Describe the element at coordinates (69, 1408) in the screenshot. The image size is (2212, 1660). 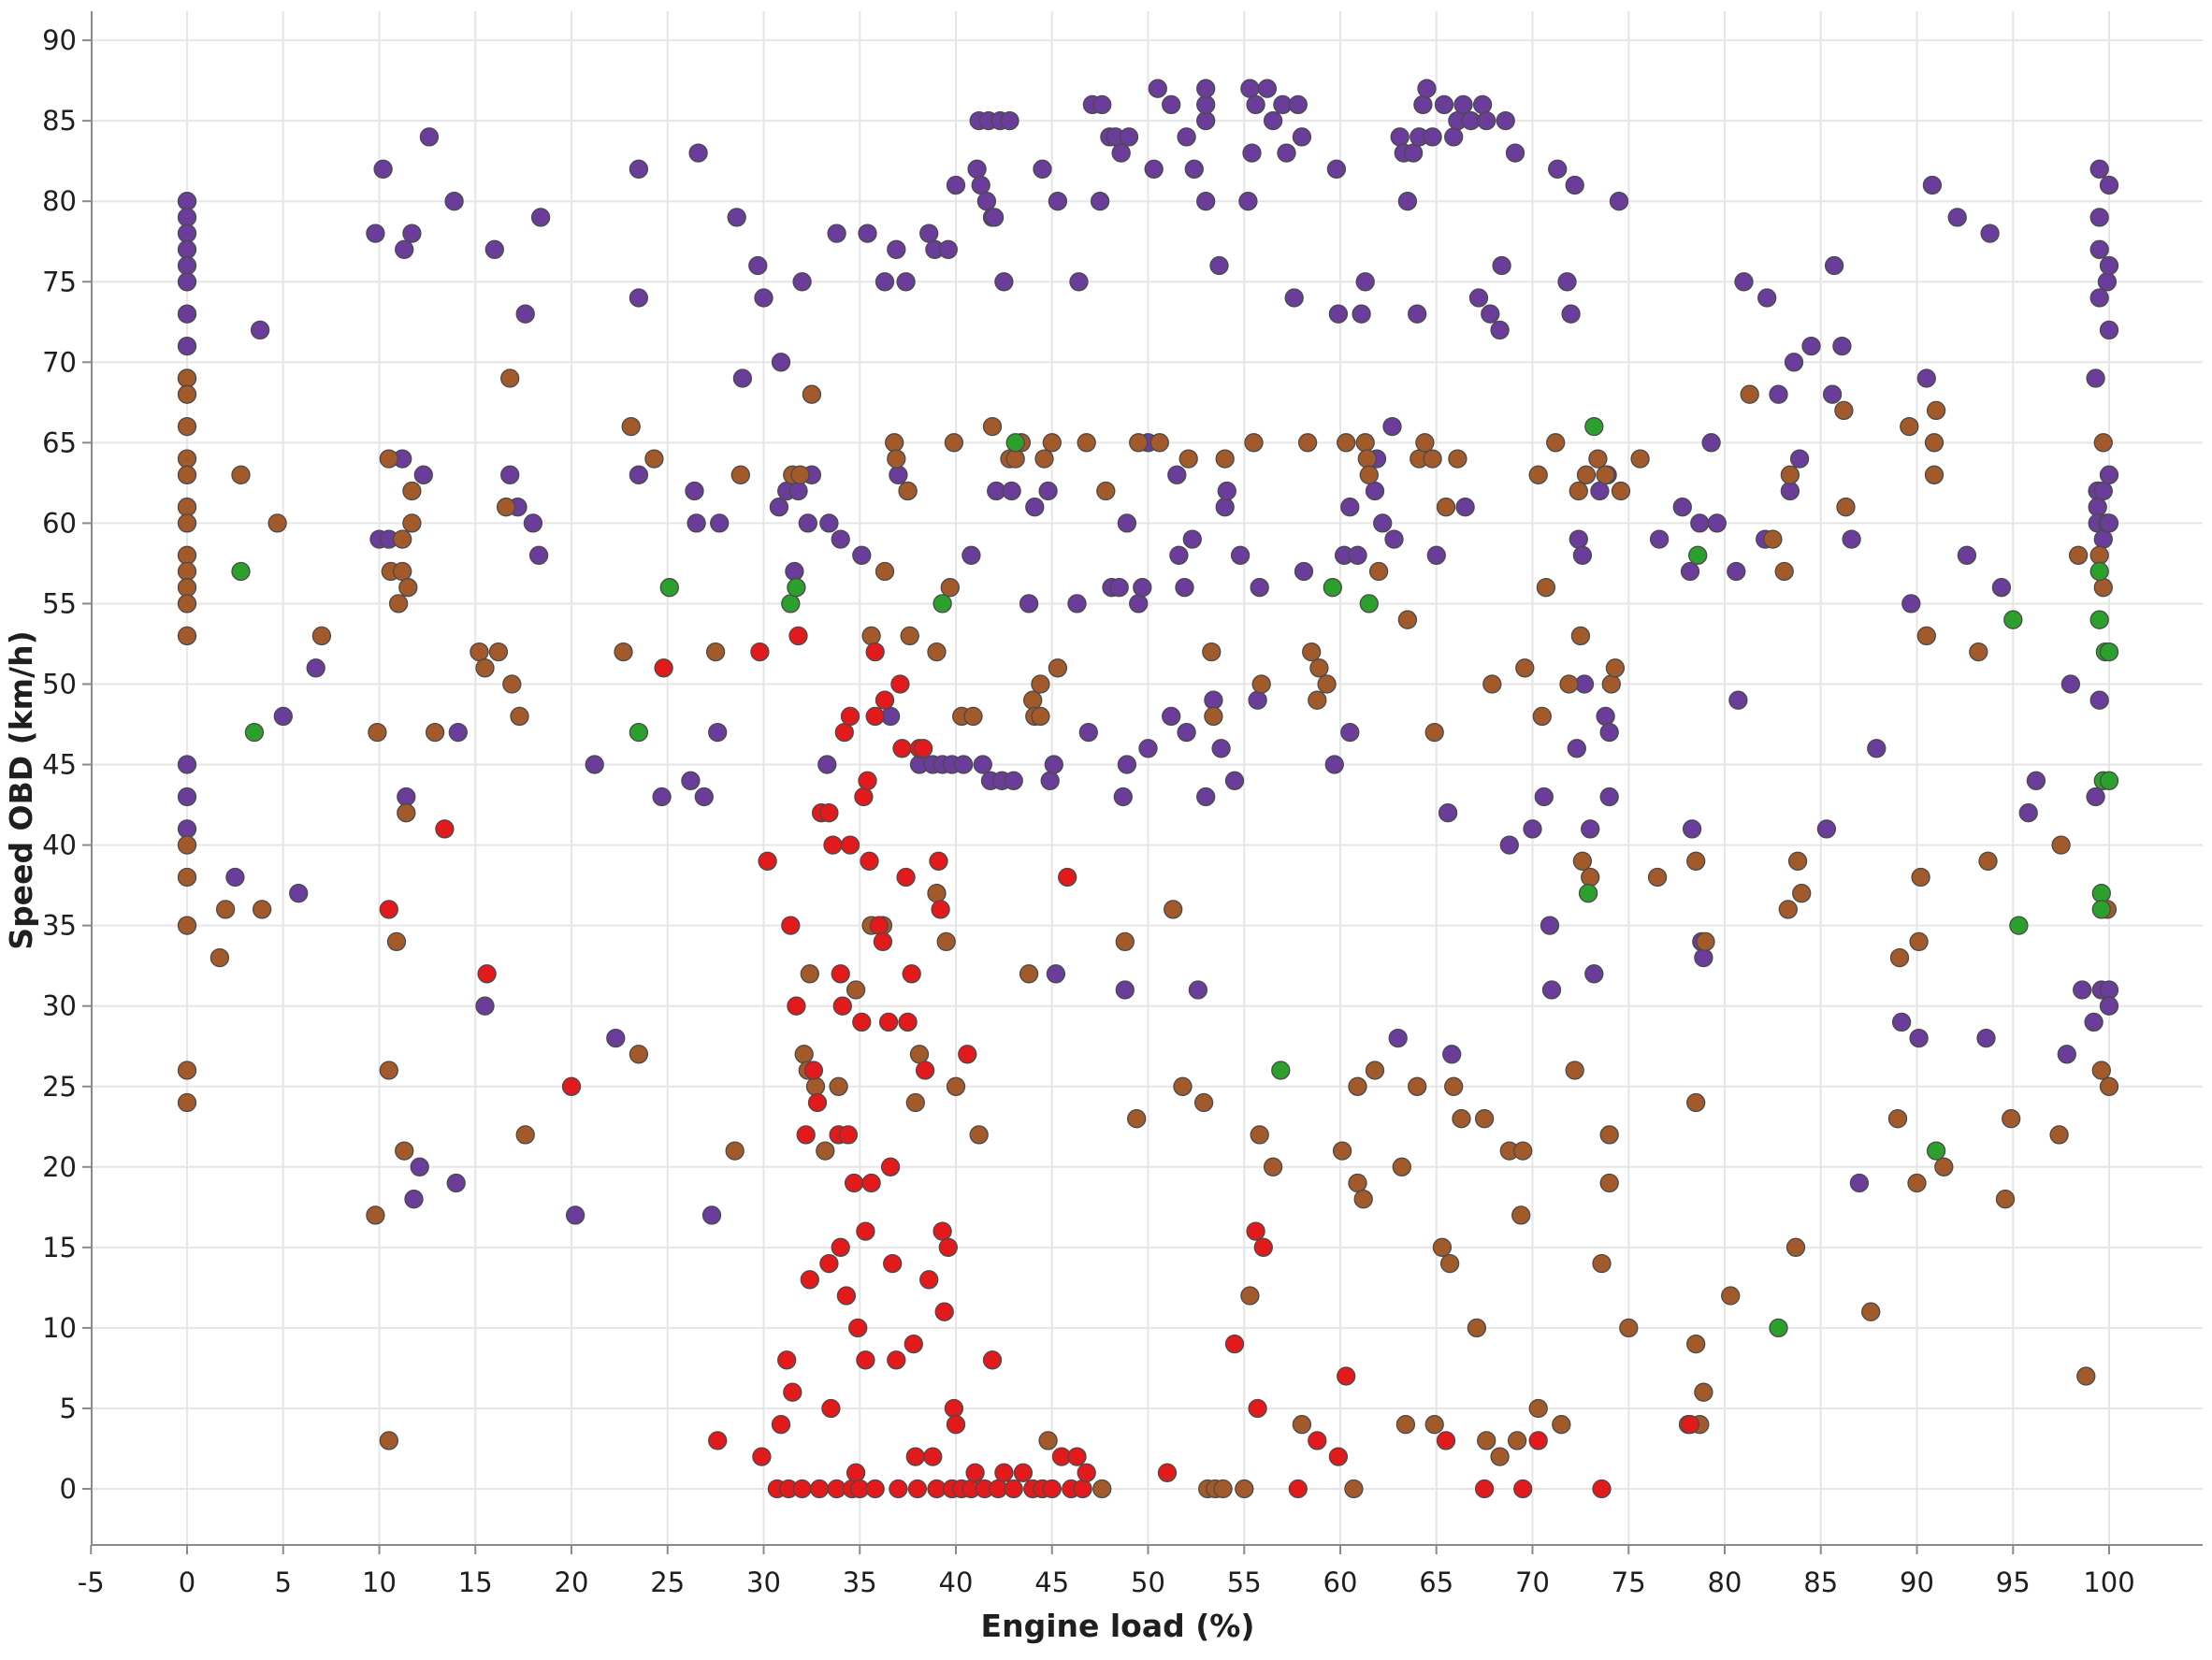
I see `y-tick-label: 5` at that location.